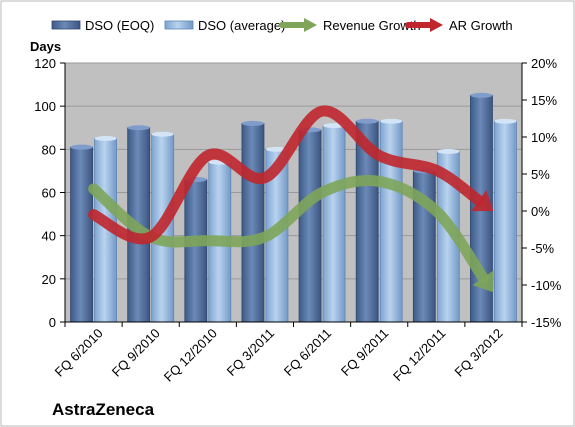 This screenshot has width=575, height=427. I want to click on legend-swatch-dso-average, so click(179, 25).